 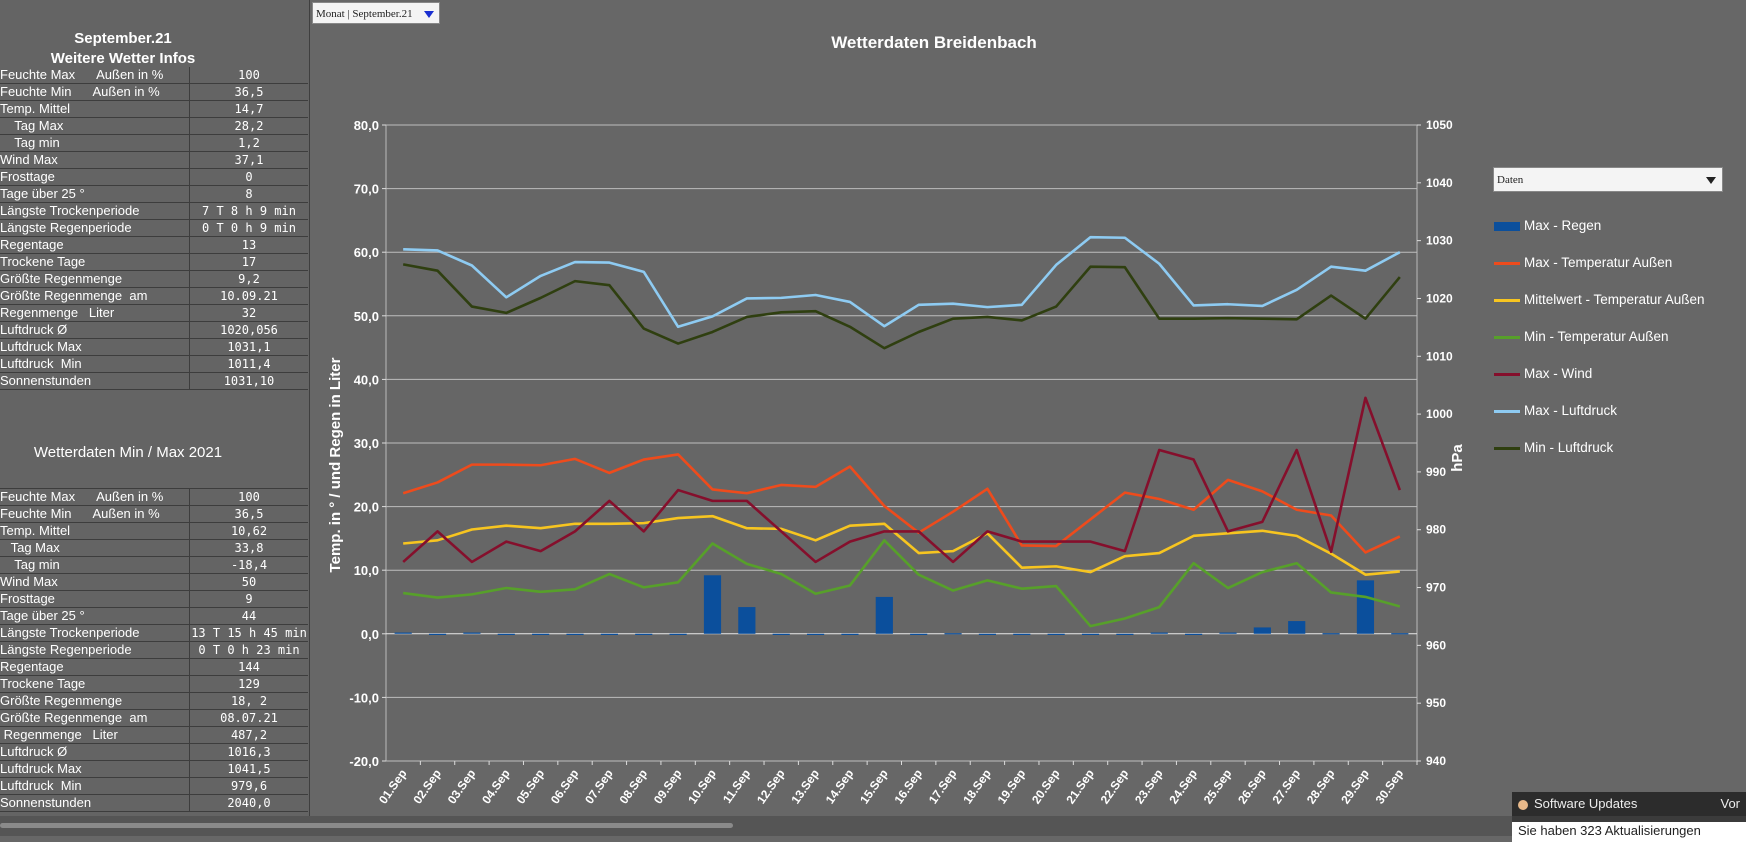 I want to click on notification-title: Software Updates, so click(x=1585, y=803).